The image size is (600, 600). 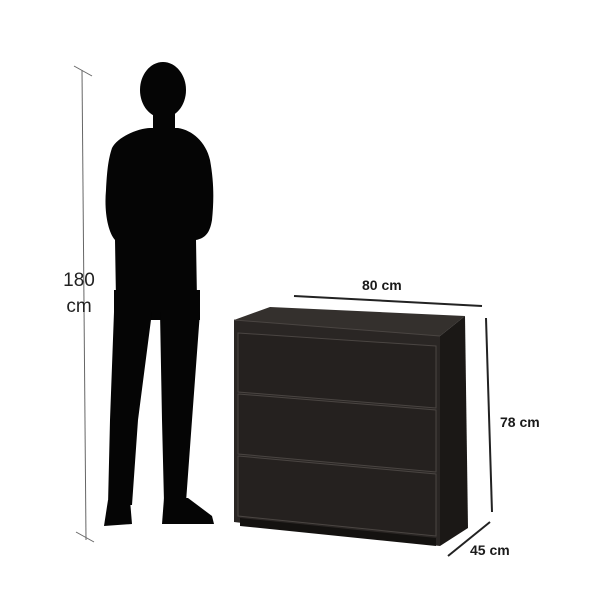 I want to click on person-height-value: 180, so click(x=79, y=280).